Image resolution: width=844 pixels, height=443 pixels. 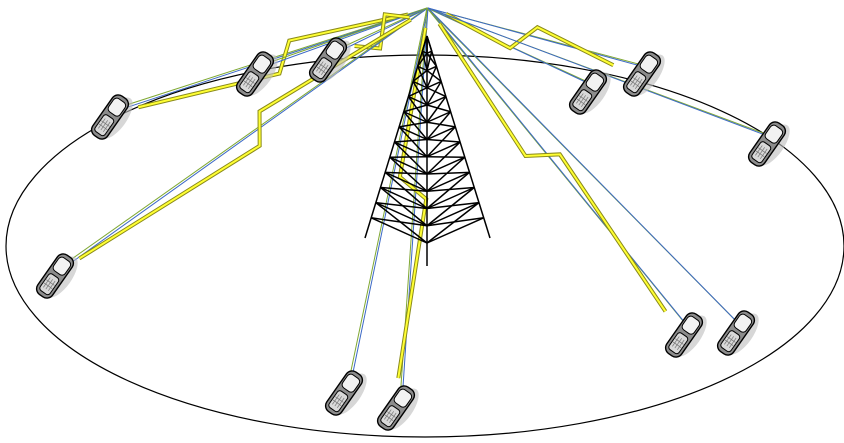 I want to click on signal-bolt, so click(x=529, y=39).